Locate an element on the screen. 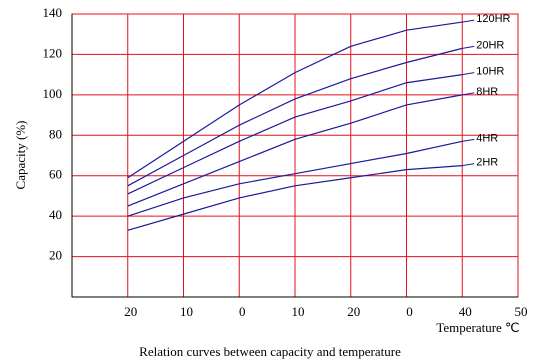  y-tick-label: 20 is located at coordinates (55, 255).